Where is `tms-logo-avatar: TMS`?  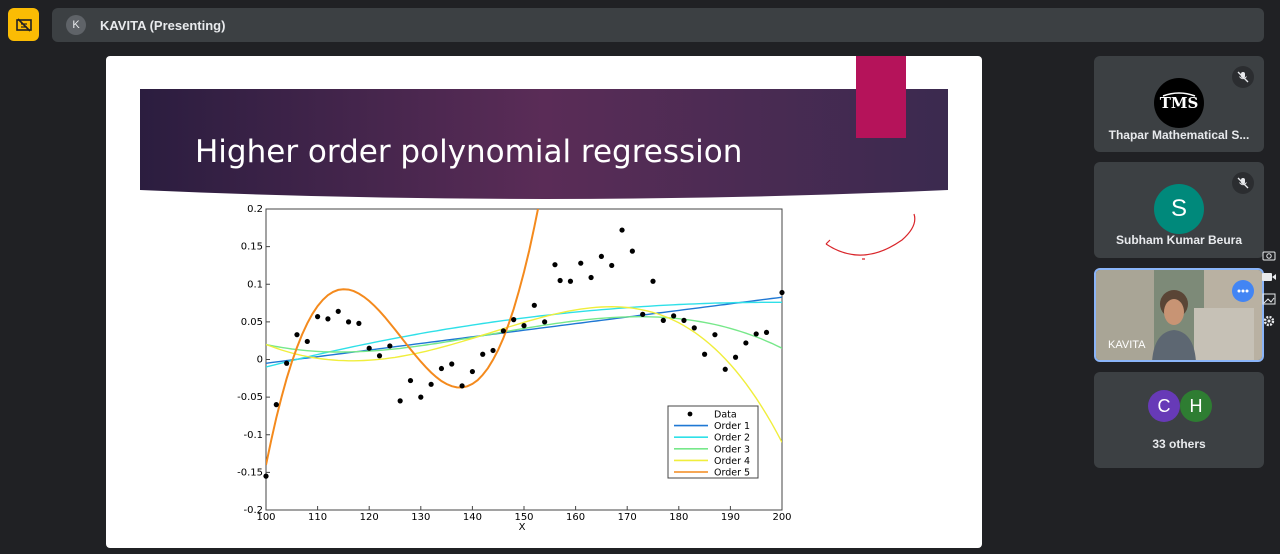 tms-logo-avatar: TMS is located at coordinates (1179, 103).